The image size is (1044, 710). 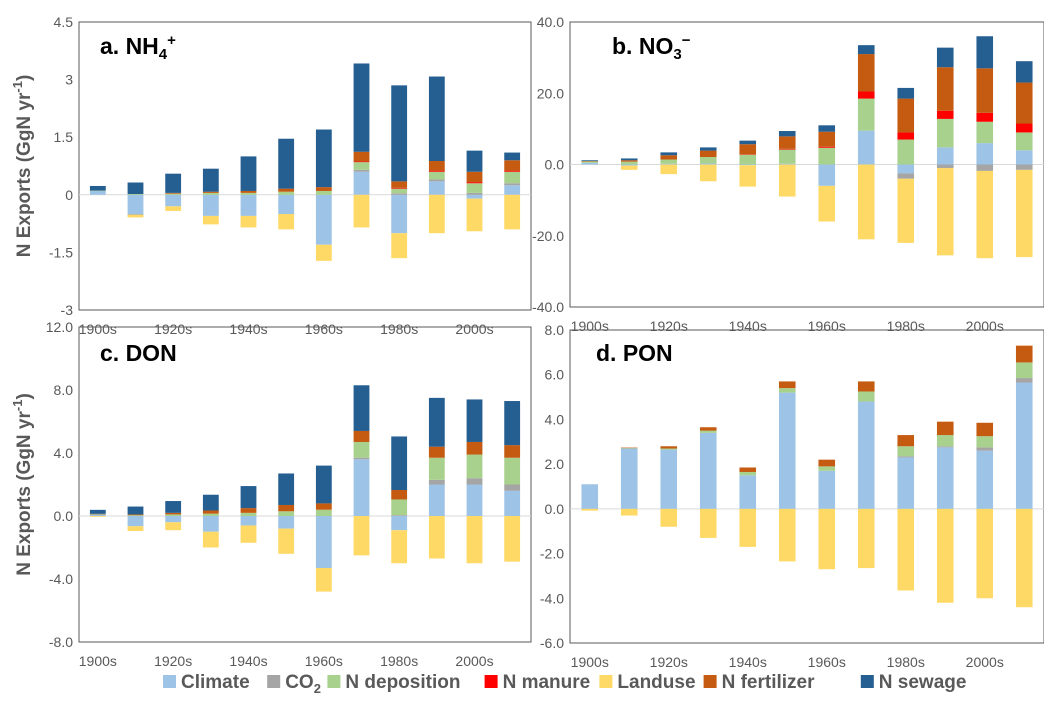 I want to click on bar-ndep-2000s, so click(x=474, y=188).